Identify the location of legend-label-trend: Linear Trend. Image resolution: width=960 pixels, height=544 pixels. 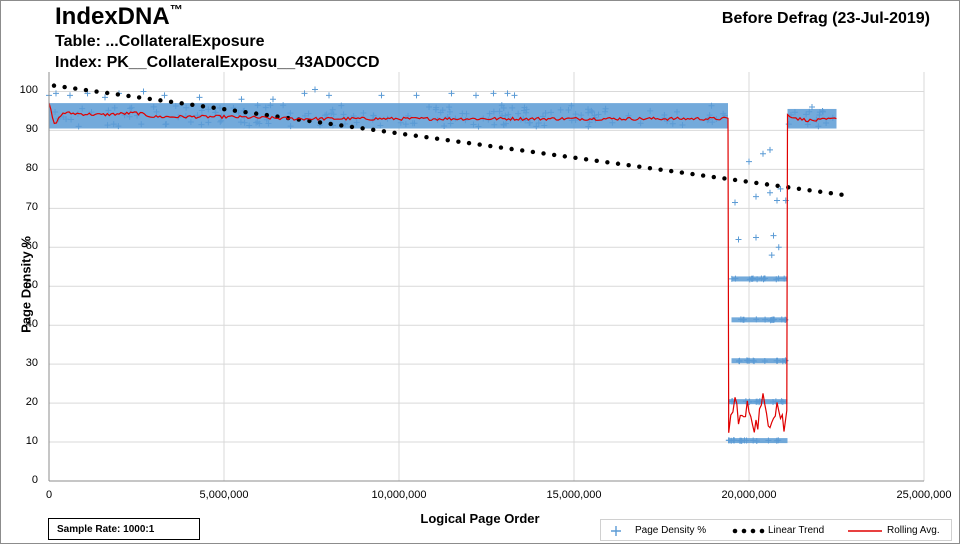
(796, 530).